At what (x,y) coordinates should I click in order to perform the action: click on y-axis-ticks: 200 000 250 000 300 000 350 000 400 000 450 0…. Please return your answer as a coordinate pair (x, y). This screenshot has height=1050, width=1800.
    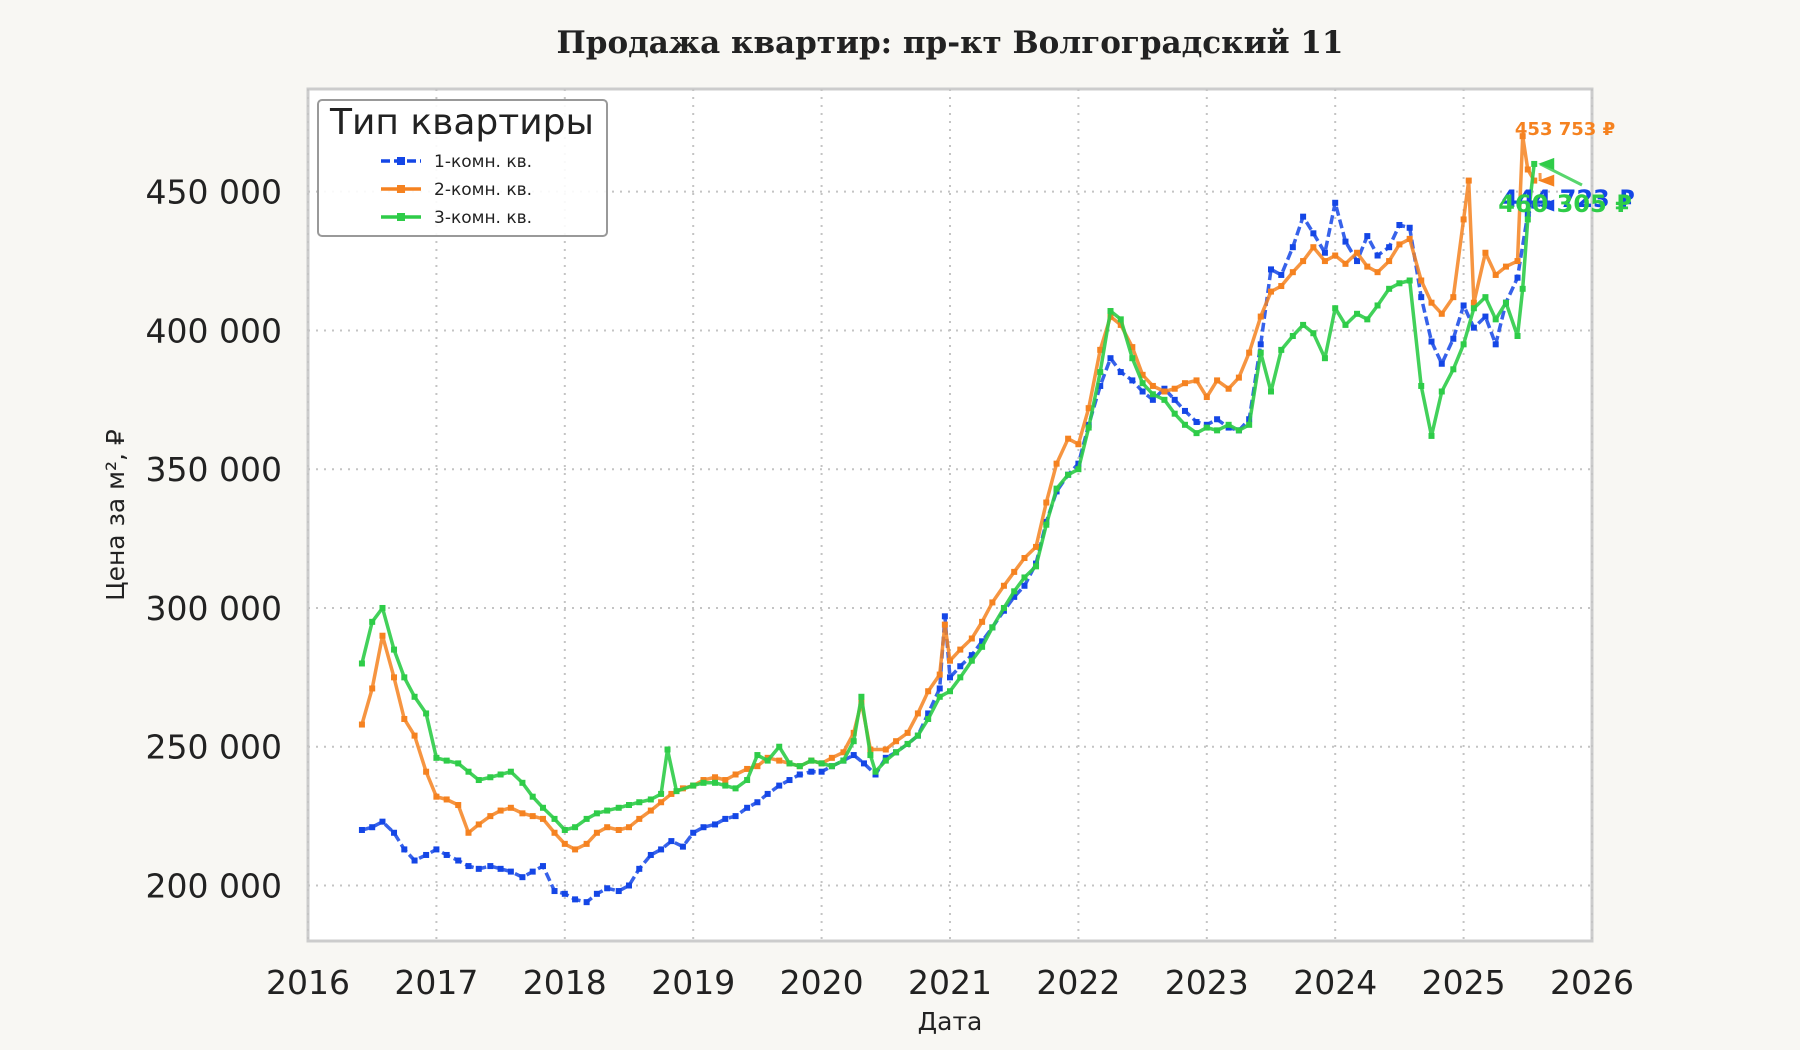
    Looking at the image, I should click on (214, 539).